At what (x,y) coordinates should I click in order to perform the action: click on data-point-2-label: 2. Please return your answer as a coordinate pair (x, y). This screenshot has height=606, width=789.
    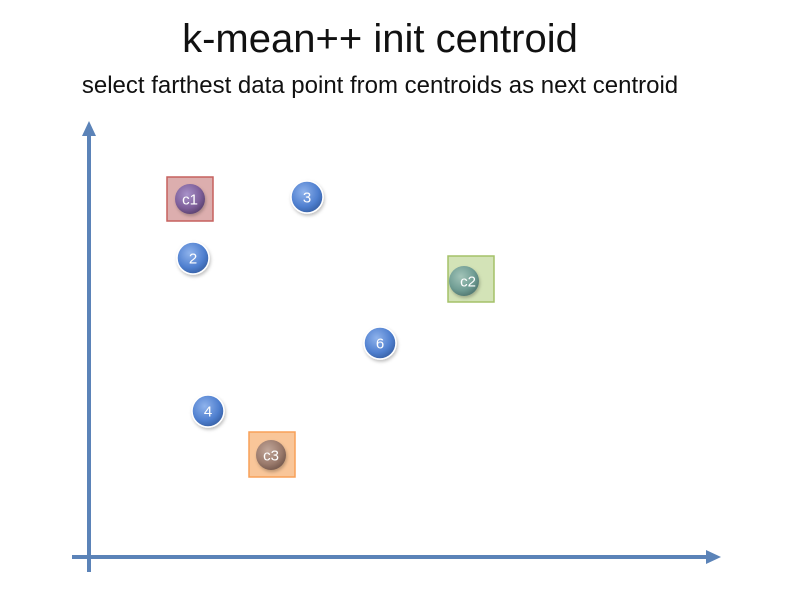
    Looking at the image, I should click on (193, 259).